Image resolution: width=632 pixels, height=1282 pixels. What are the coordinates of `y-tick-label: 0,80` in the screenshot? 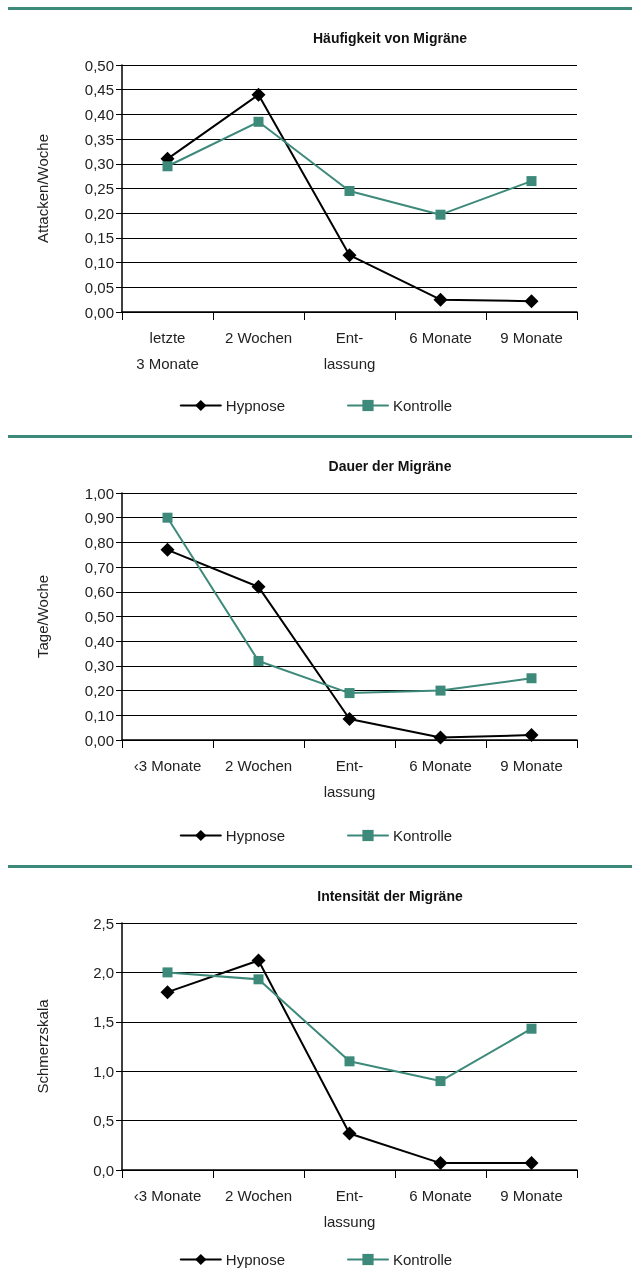 It's located at (99, 542).